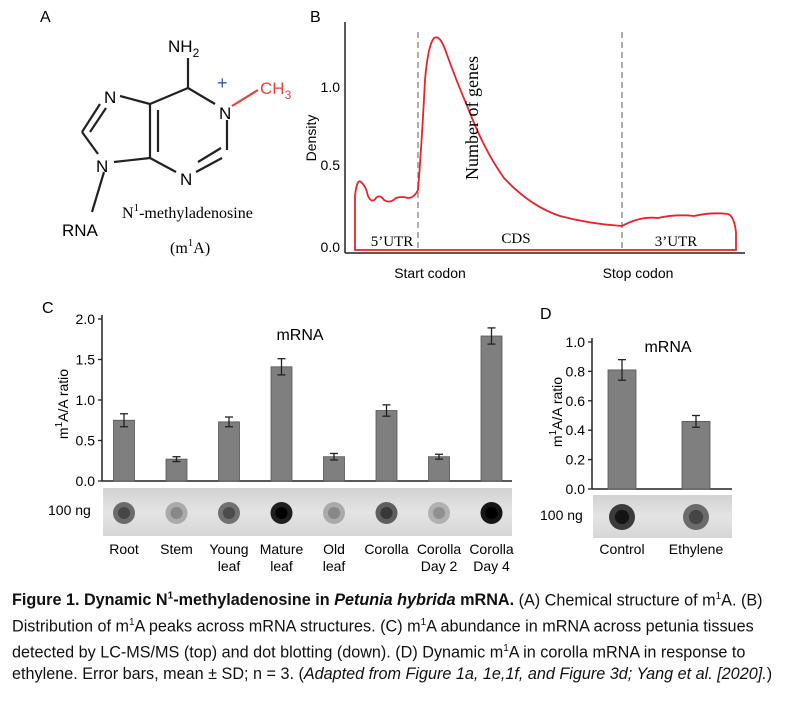  Describe the element at coordinates (86, 400) in the screenshot. I see `c-ytick-label-2: 1.0` at that location.